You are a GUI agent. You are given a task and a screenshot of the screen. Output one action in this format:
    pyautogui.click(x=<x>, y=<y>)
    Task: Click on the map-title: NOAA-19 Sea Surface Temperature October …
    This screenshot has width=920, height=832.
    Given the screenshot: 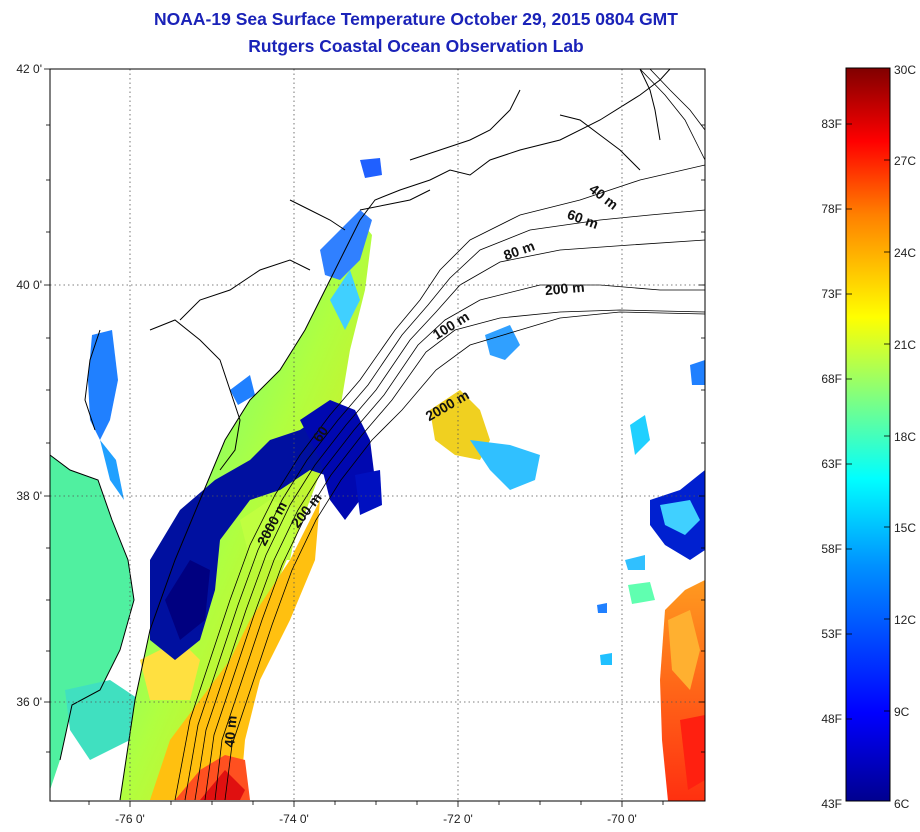 What is the action you would take?
    pyautogui.click(x=416, y=19)
    